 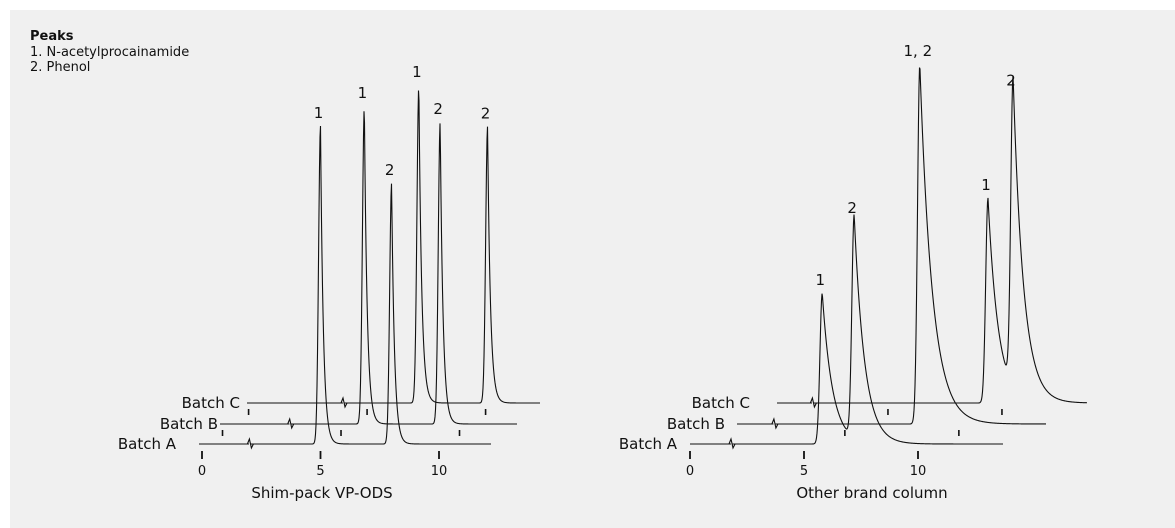 What do you see at coordinates (321, 493) in the screenshot?
I see `chart-title: Shim-pack VP-ODS` at bounding box center [321, 493].